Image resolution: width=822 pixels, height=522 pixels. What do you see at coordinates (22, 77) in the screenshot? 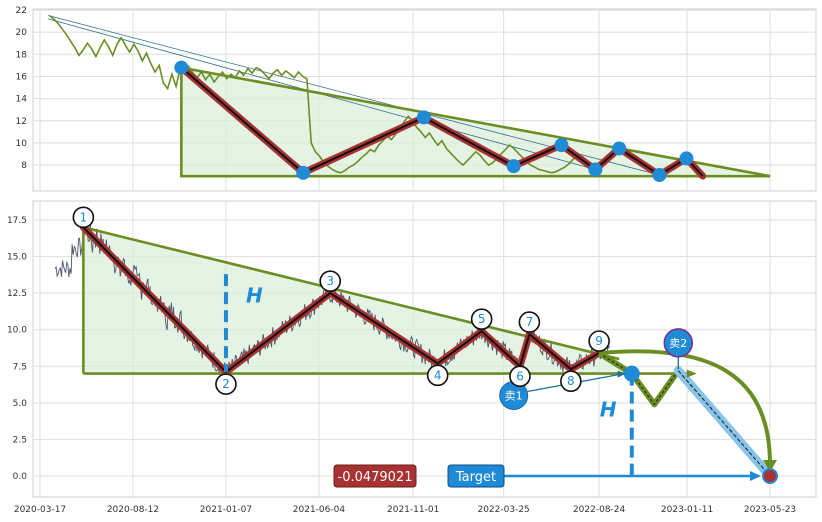
I see `top-y-tick: 16` at bounding box center [22, 77].